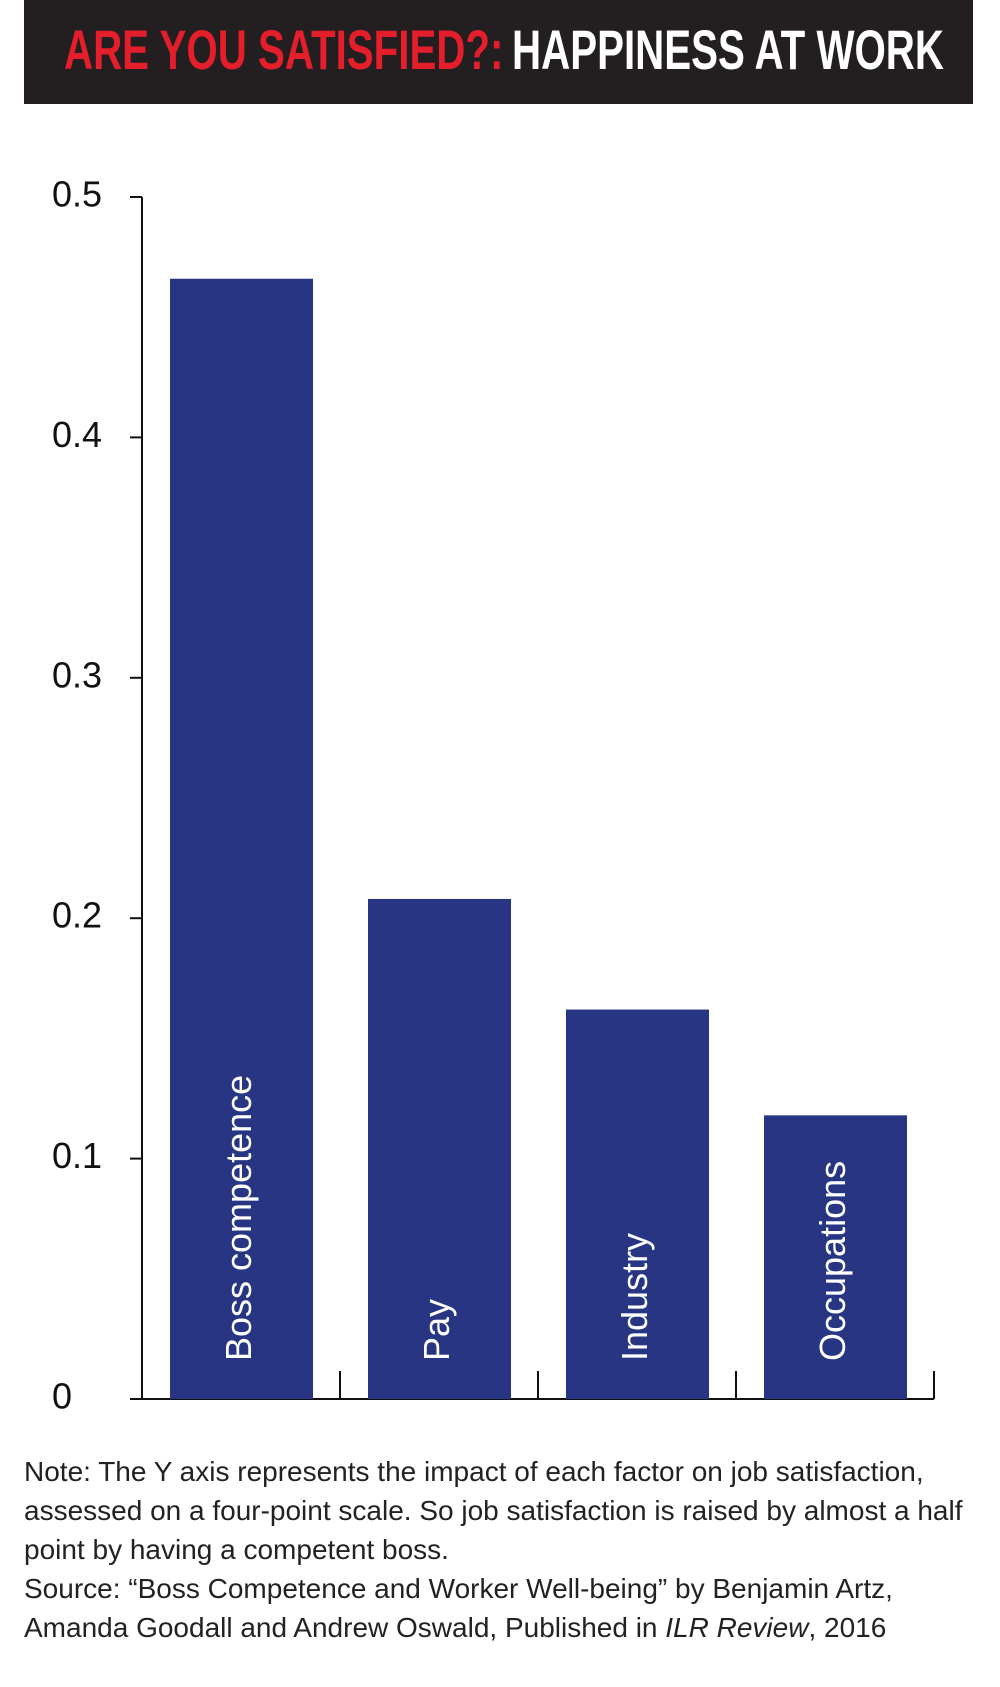  Describe the element at coordinates (832, 1261) in the screenshot. I see `category-label: Occupations` at that location.